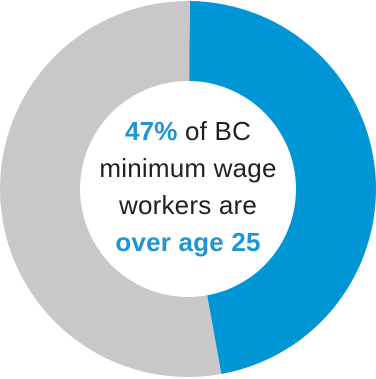  Describe the element at coordinates (151, 131) in the screenshot. I see `percent-value: 47%` at that location.